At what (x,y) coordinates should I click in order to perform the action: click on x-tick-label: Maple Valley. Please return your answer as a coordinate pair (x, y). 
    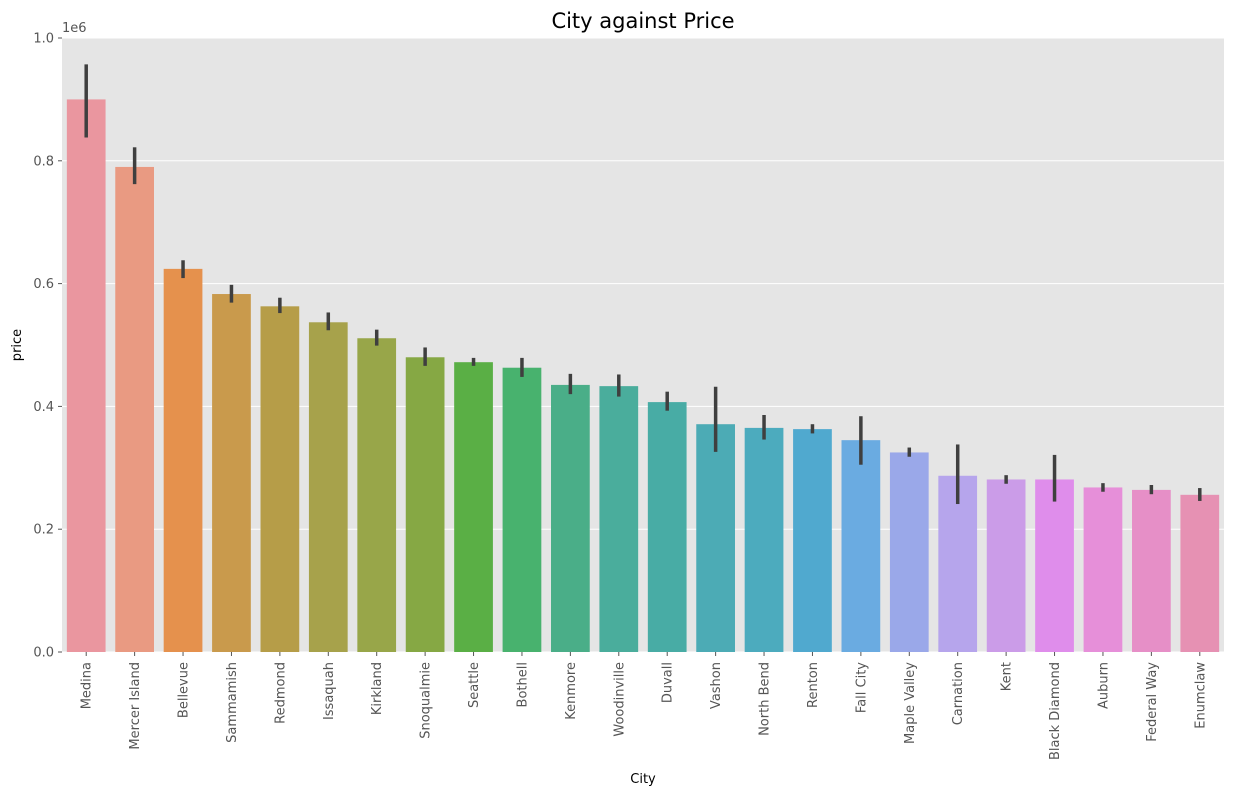
    Looking at the image, I should click on (910, 703).